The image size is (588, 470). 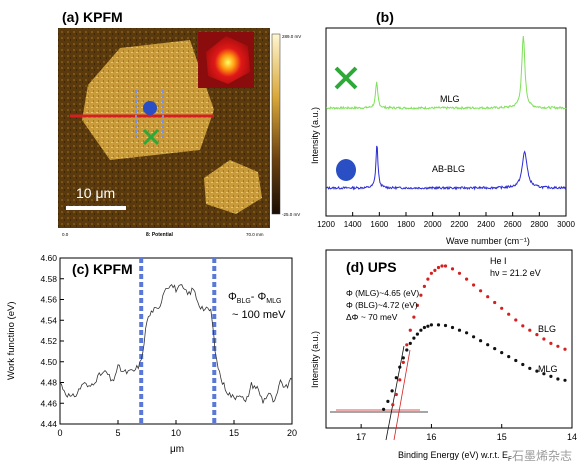 What do you see at coordinates (372, 317) in the screenshot?
I see `annotation-delta-phi: ΔΦ ~ 70 meV` at bounding box center [372, 317].